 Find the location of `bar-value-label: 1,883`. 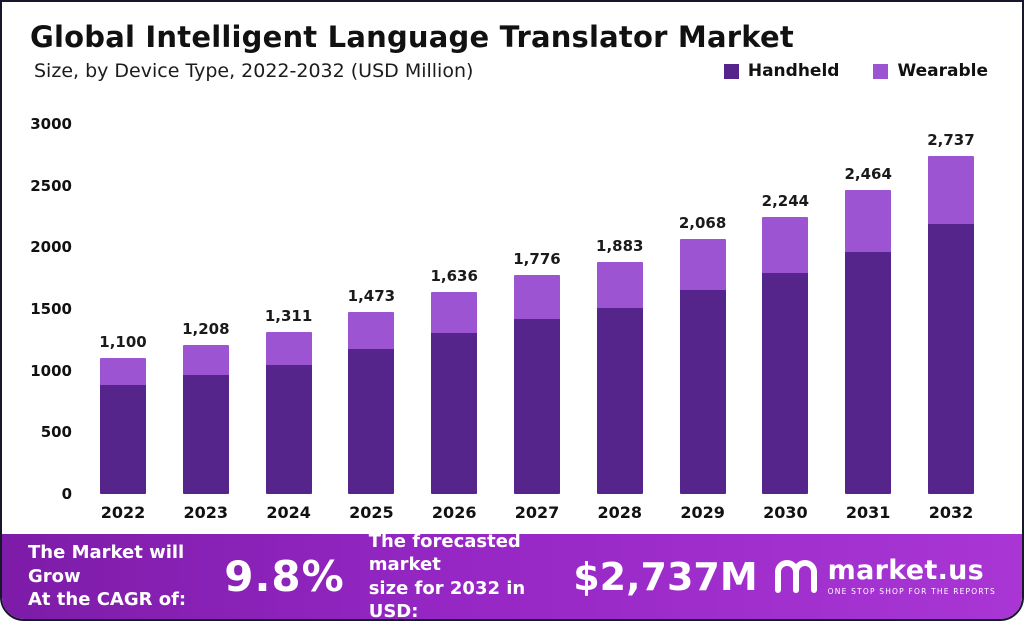

bar-value-label: 1,883 is located at coordinates (620, 245).